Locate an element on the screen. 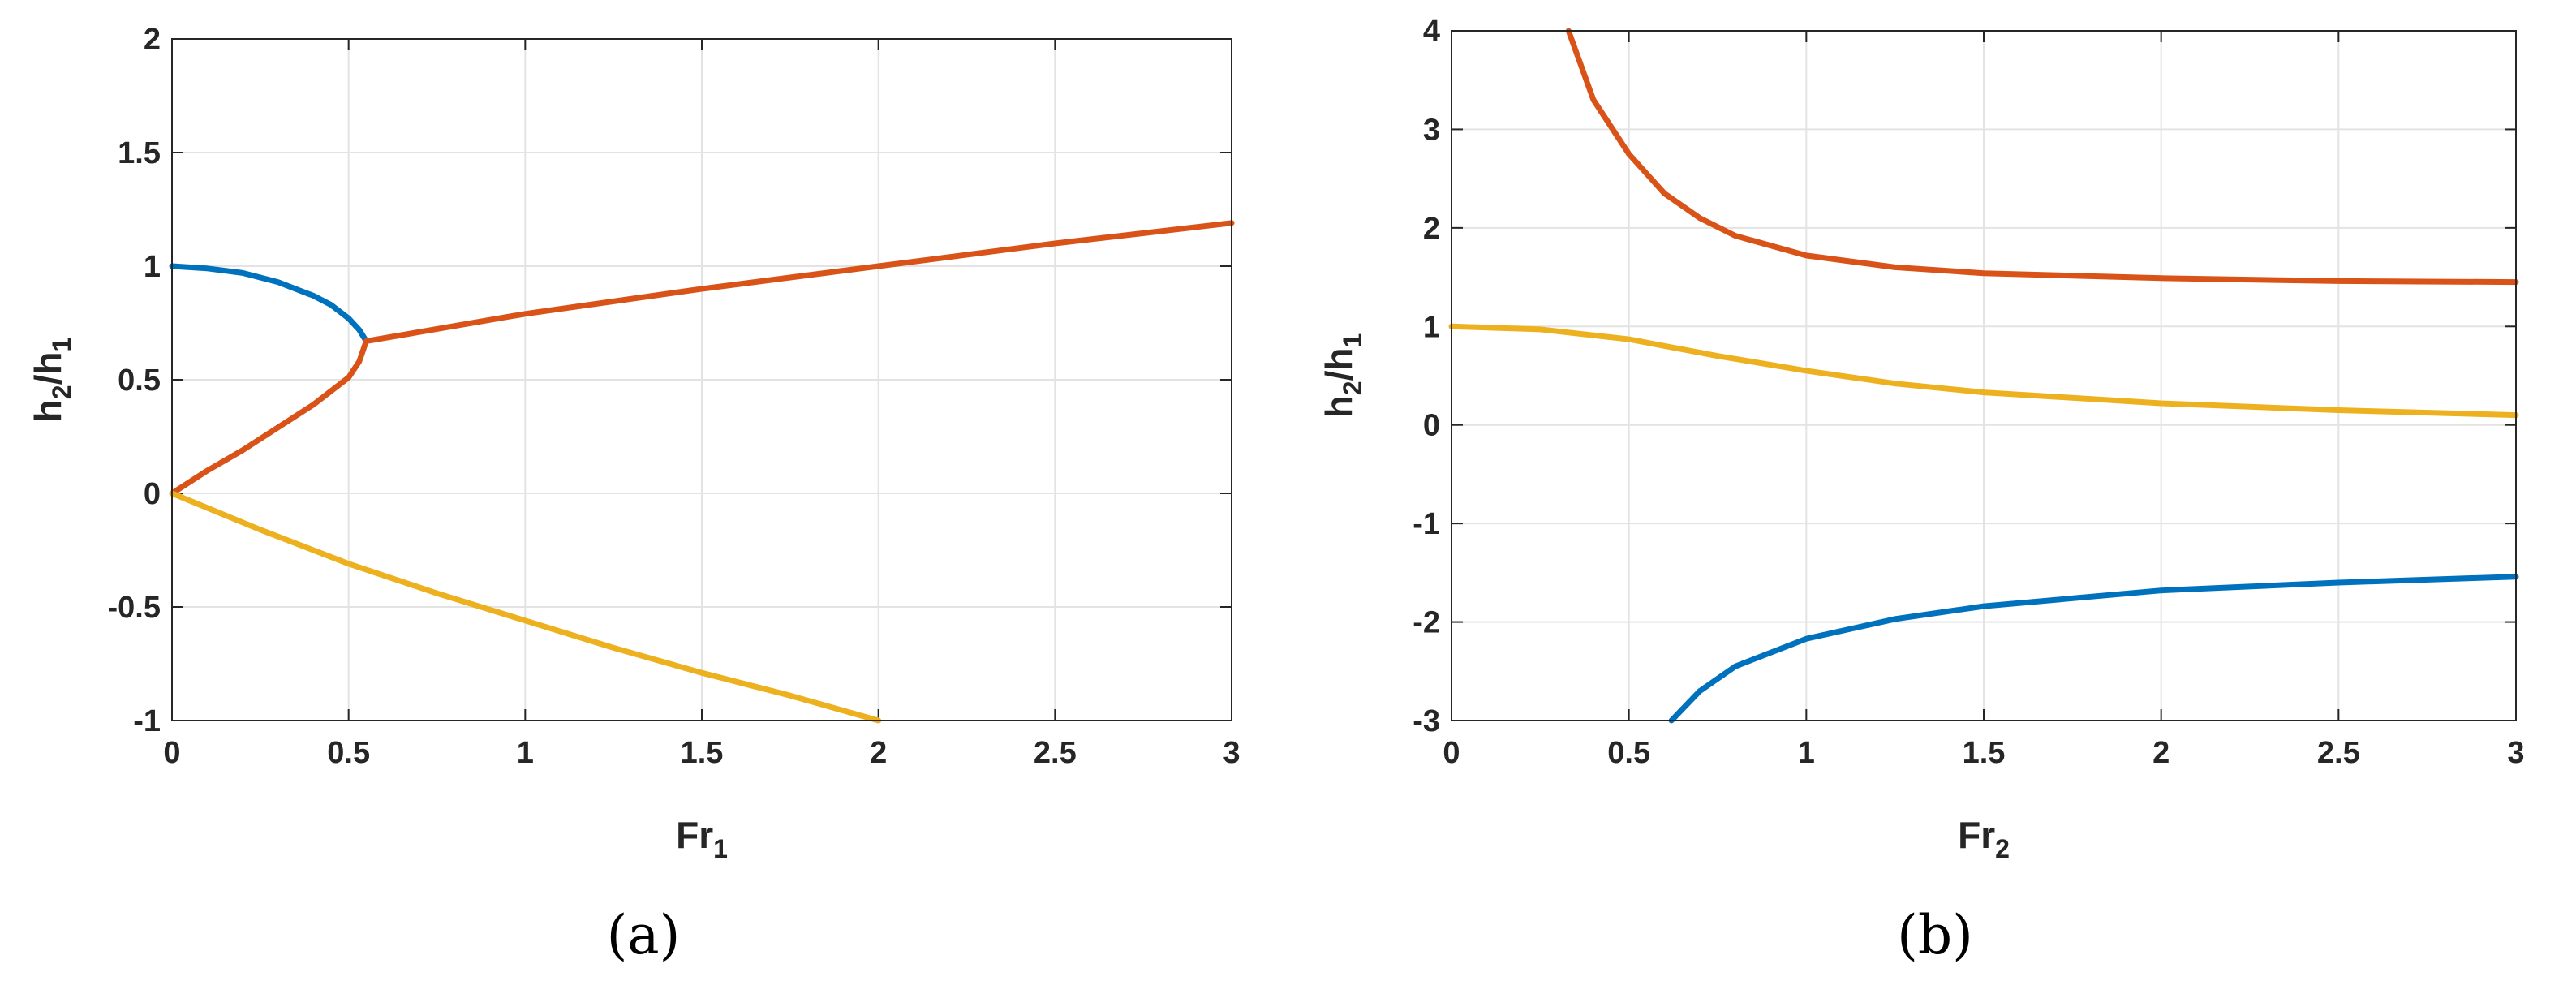 The width and height of the screenshot is (2576, 981). y-axis-label-a: h2/h1 is located at coordinates (51, 381).